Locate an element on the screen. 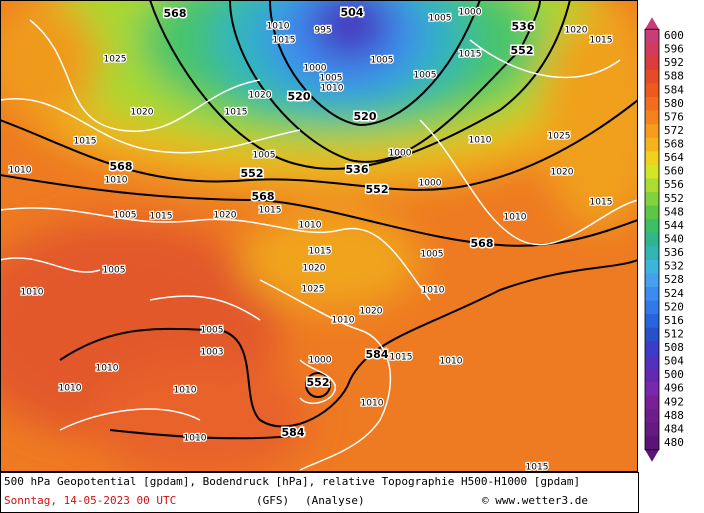 The height and width of the screenshot is (513, 704). colorbar-label: 540 is located at coordinates (674, 239).